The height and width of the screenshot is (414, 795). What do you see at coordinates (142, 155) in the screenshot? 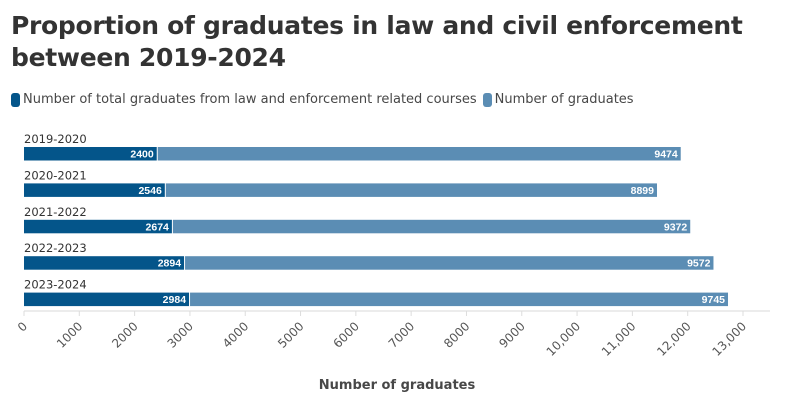
I see `data-label: 2400` at bounding box center [142, 155].